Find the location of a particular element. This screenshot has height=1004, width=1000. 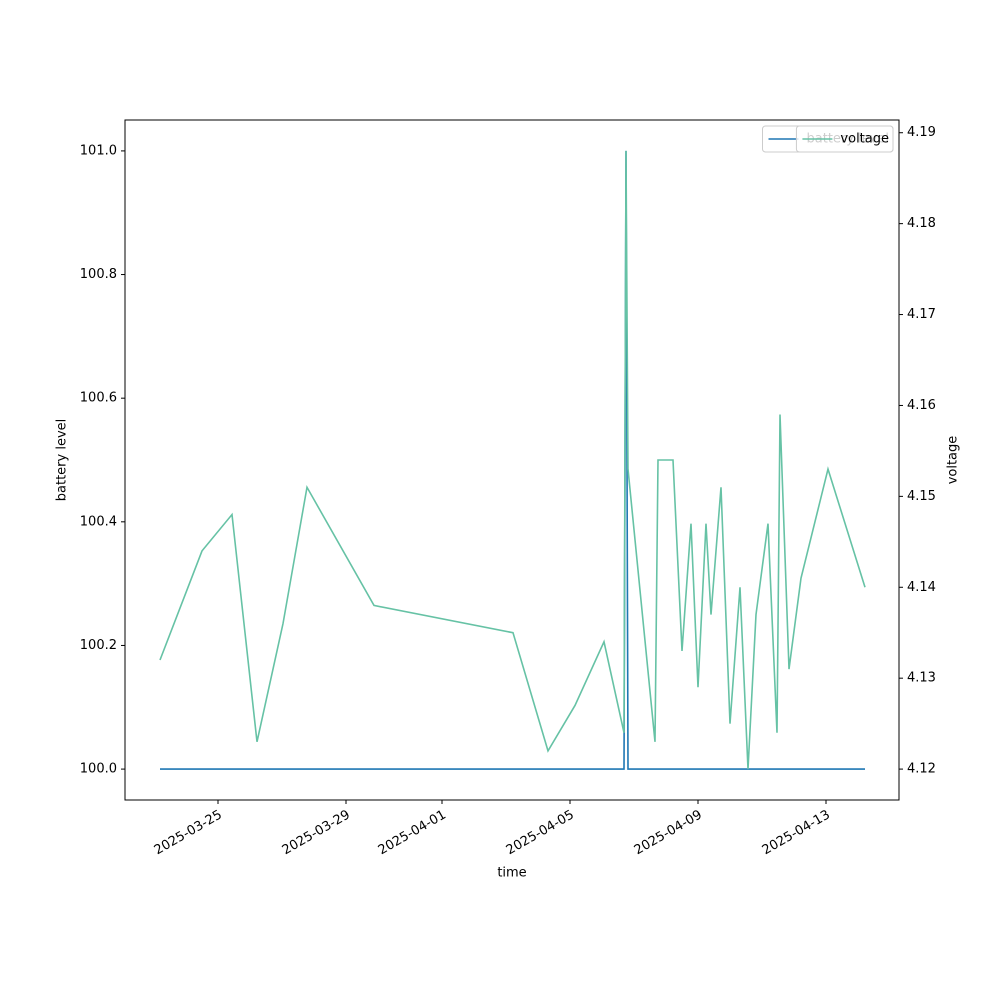

legend-label: voltage is located at coordinates (864, 139).